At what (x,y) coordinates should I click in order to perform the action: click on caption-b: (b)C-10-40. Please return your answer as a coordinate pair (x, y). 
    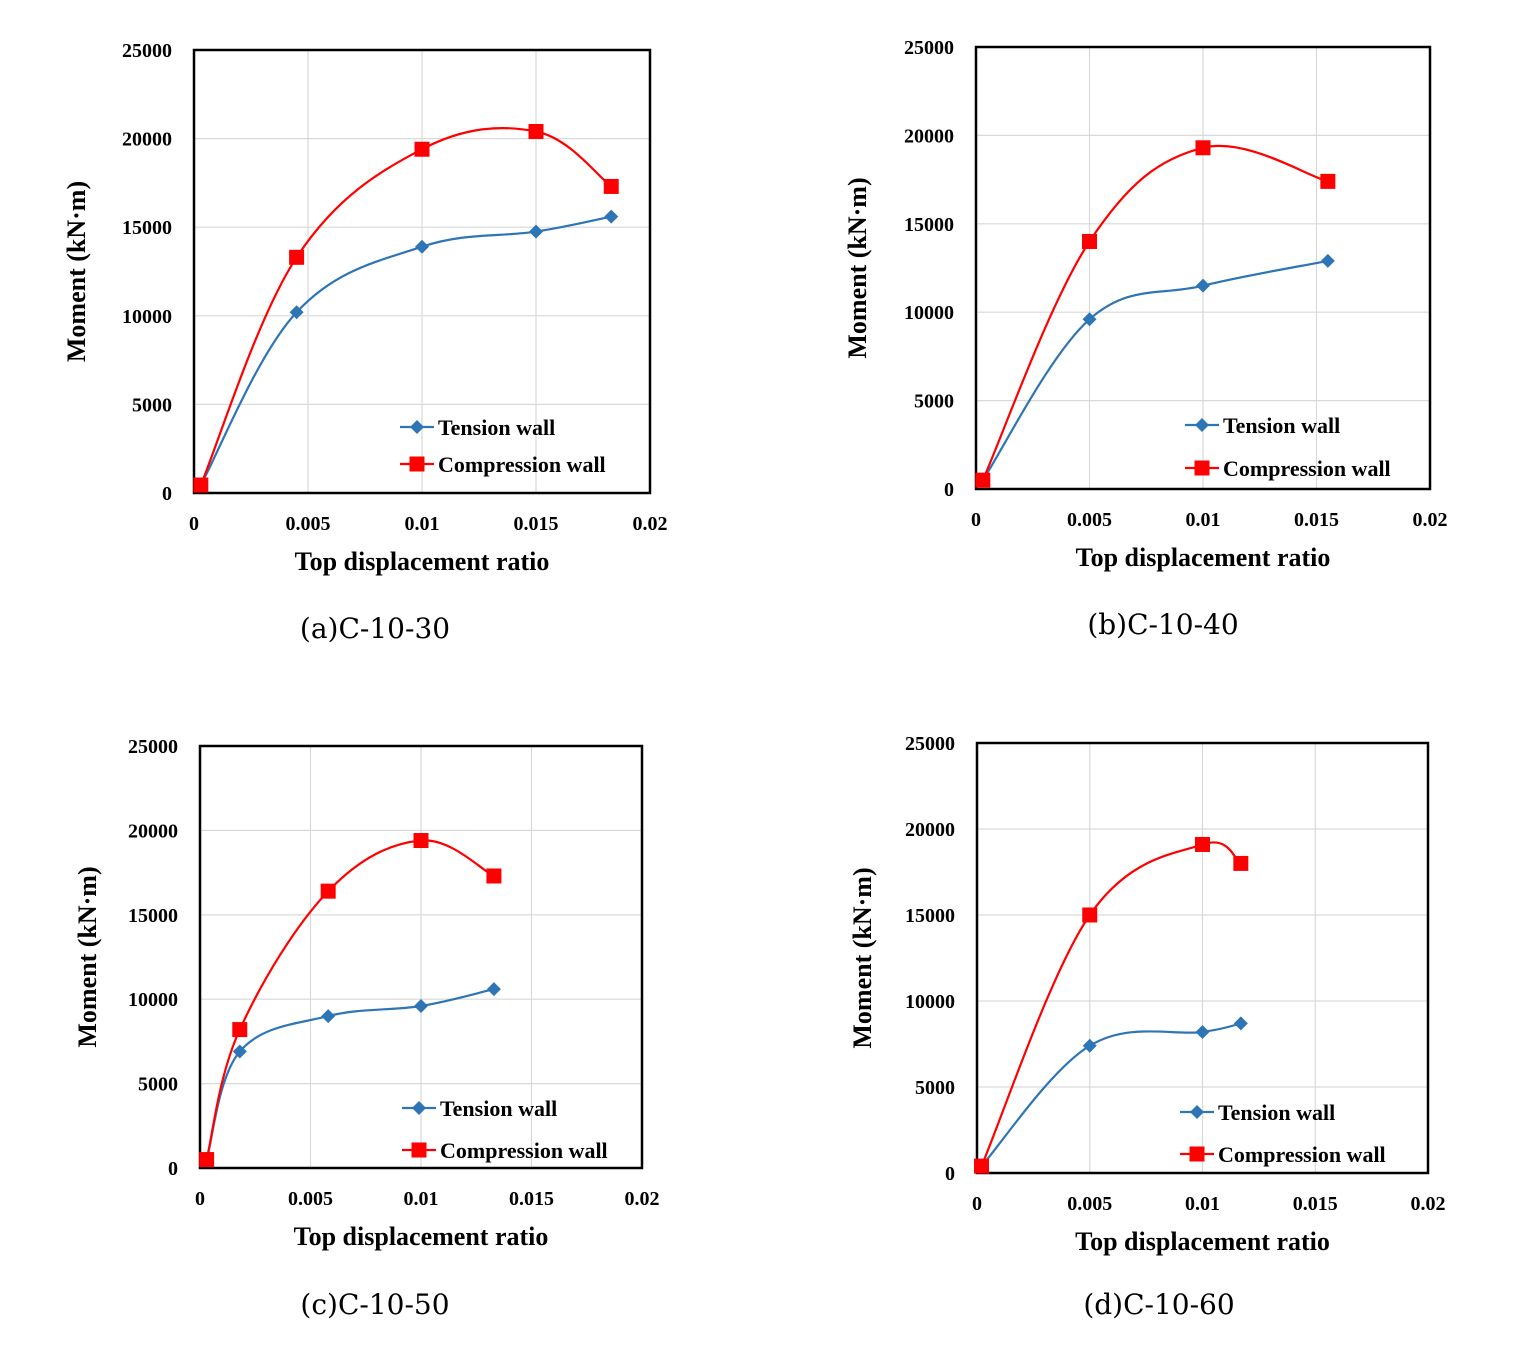
    Looking at the image, I should click on (1163, 624).